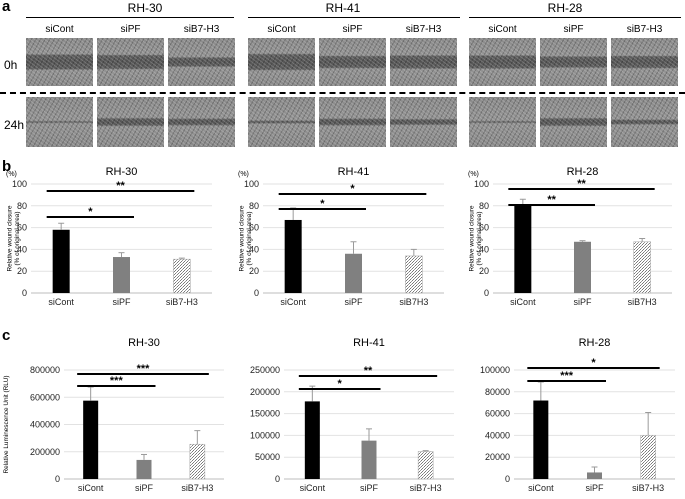 The height and width of the screenshot is (499, 685). I want to click on micrograph-rh41-sib7h3-0h, so click(423, 62).